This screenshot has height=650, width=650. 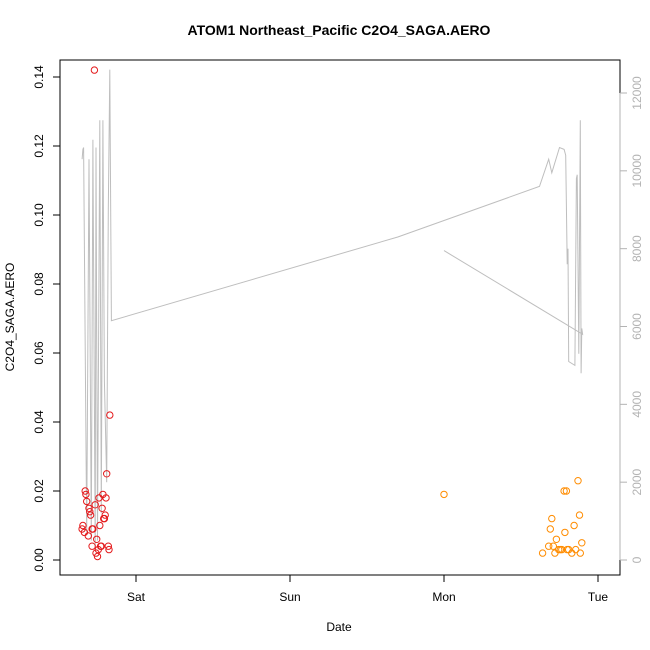 I want to click on y-tick-label: 0.04, so click(x=39, y=422).